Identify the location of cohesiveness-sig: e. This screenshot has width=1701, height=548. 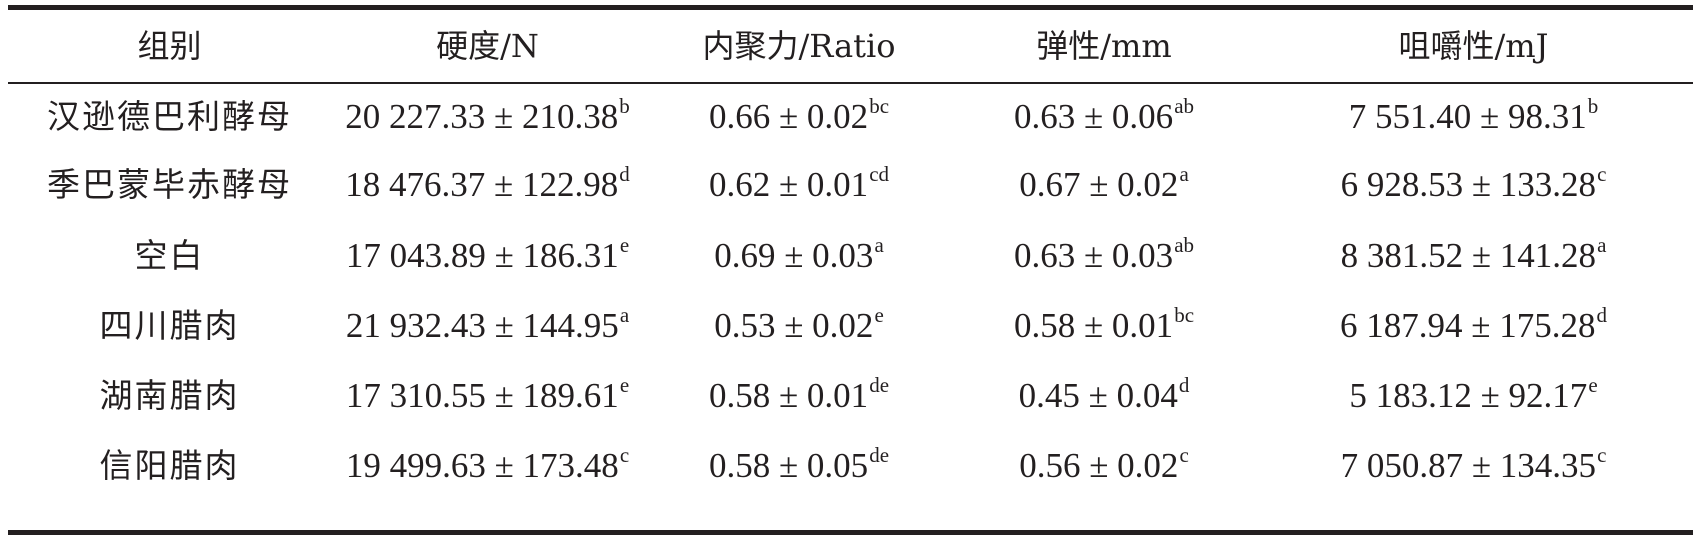
(879, 314).